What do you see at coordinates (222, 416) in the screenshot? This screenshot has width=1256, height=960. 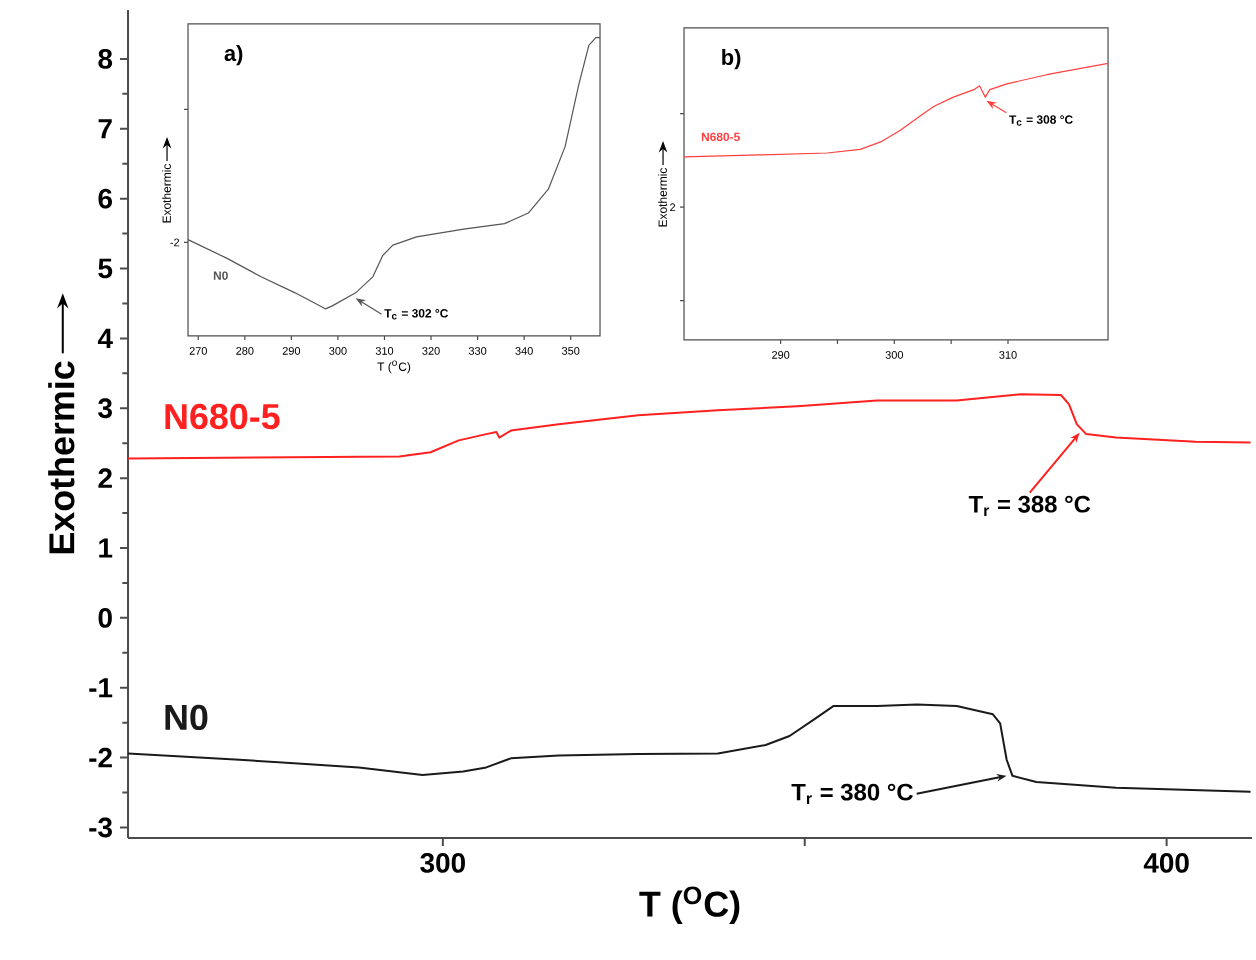 I see `series-label: N680-5` at bounding box center [222, 416].